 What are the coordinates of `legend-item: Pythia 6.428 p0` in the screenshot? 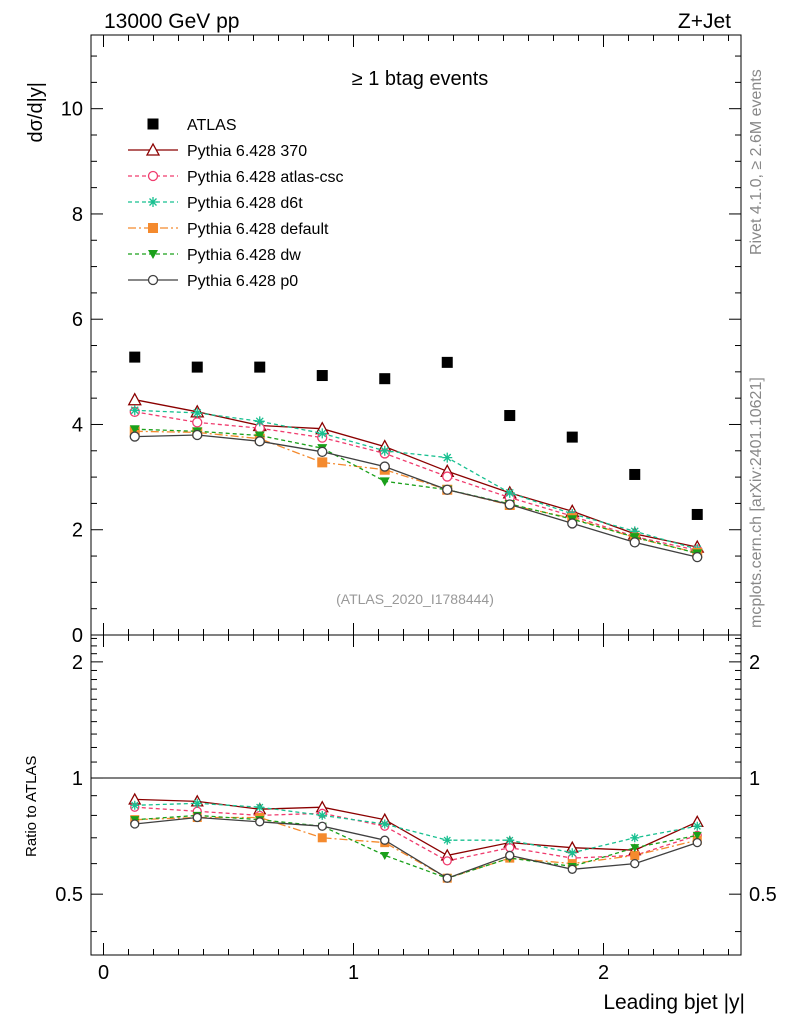 It's located at (213, 281).